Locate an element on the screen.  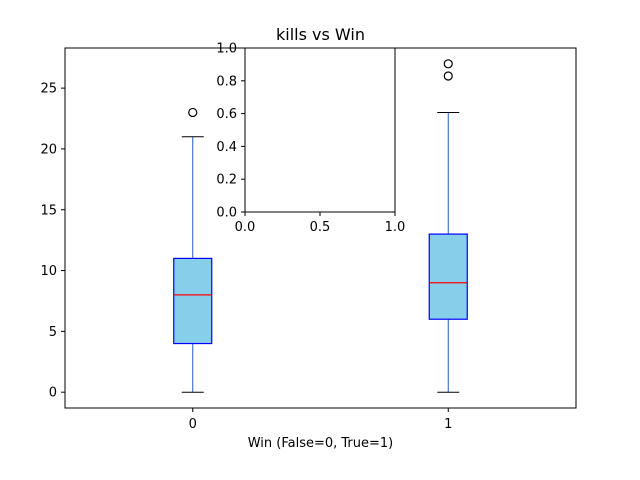
inset-x-tick-label: 0.0 is located at coordinates (245, 227).